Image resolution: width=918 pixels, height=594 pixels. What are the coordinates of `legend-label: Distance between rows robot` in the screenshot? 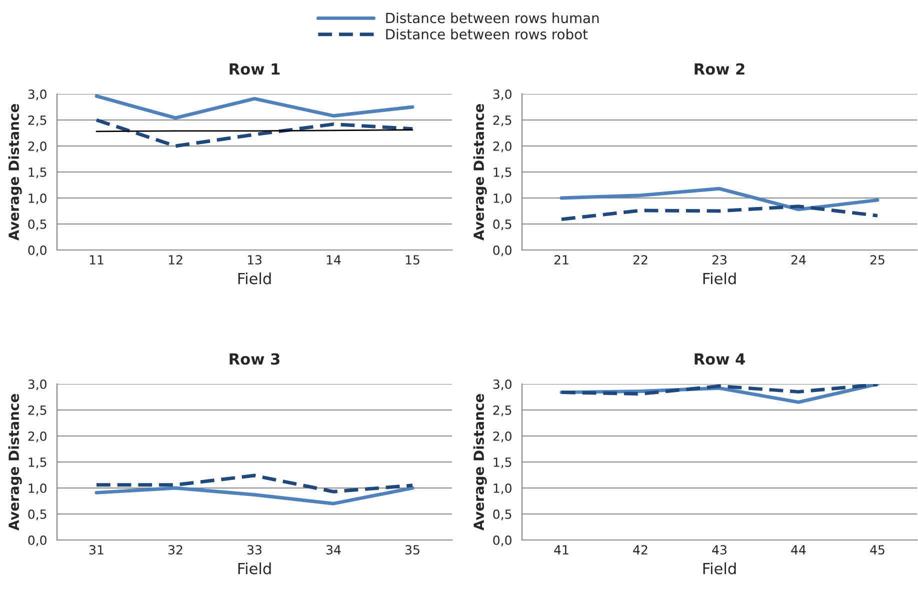 It's located at (487, 34).